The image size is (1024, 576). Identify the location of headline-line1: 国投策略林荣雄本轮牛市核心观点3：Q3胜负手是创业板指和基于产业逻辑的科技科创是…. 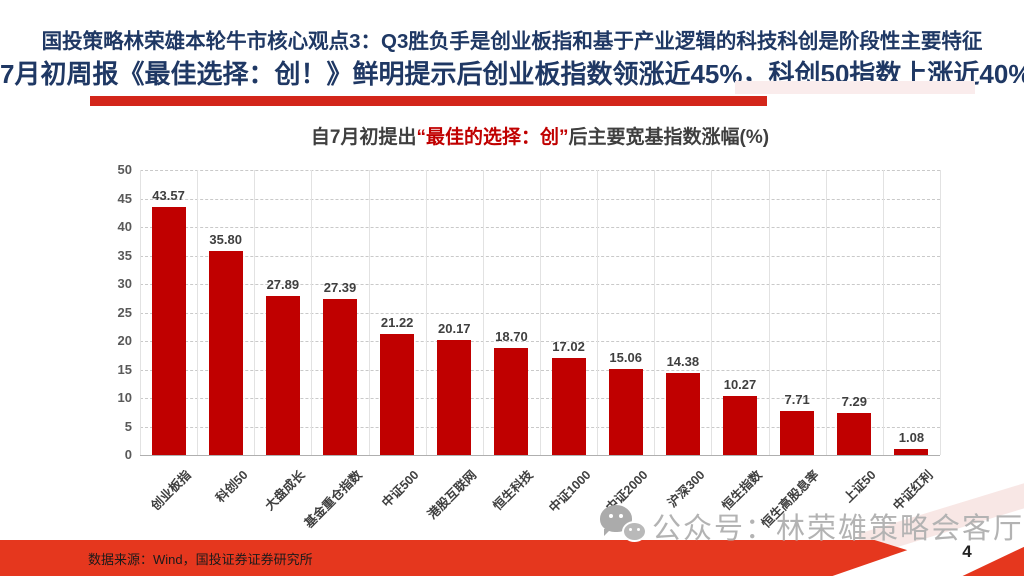
(512, 41).